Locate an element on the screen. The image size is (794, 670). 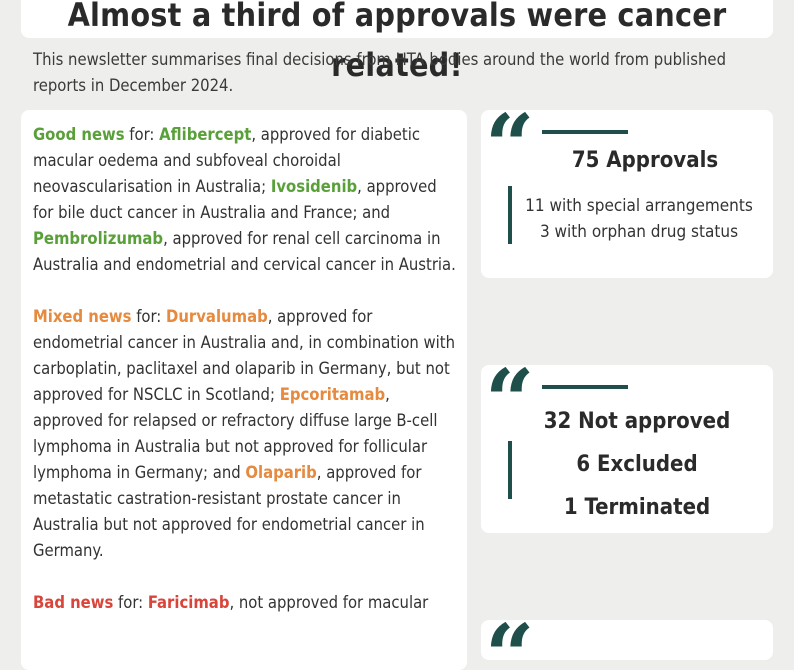
drug-epcoritamab: Epcoritamab is located at coordinates (332, 394).